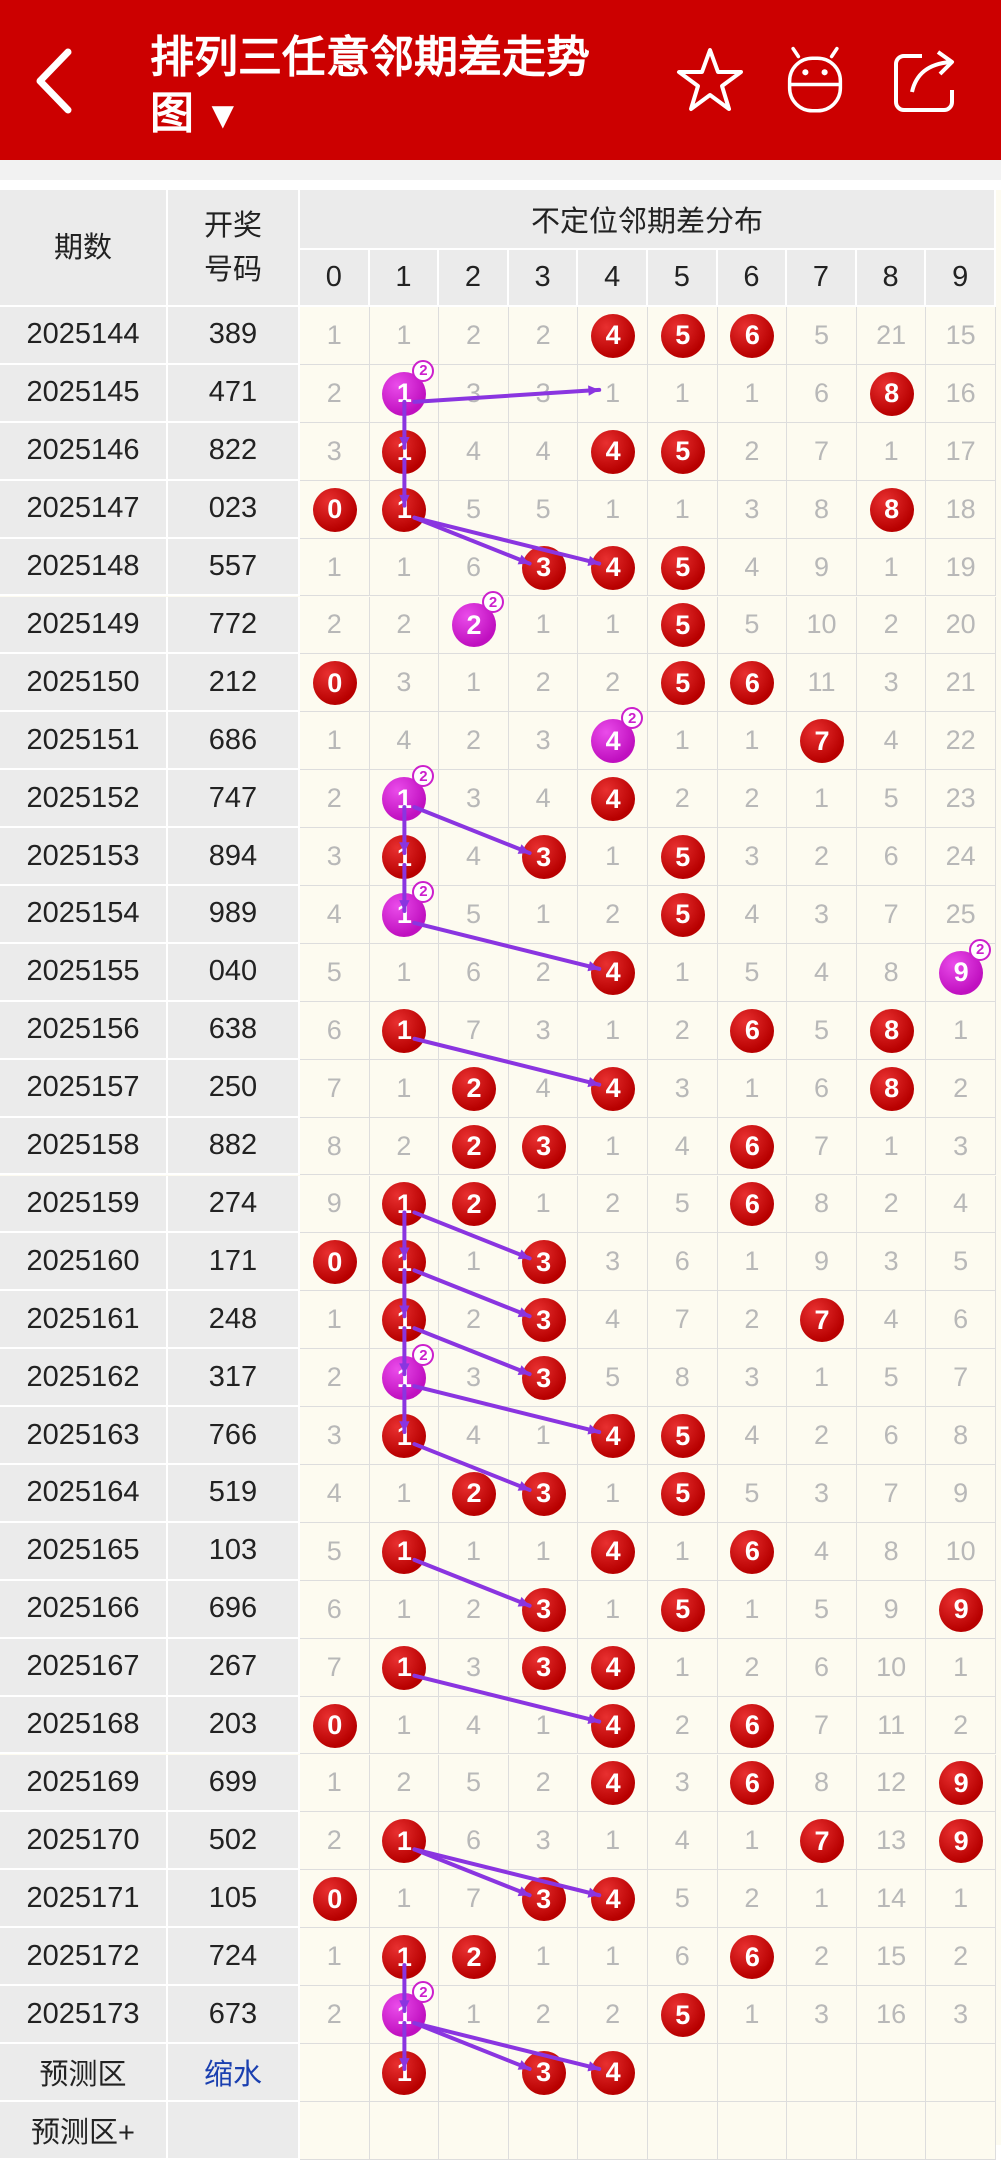 This screenshot has width=1001, height=2160. I want to click on period-cell: 2025149, so click(84, 625).